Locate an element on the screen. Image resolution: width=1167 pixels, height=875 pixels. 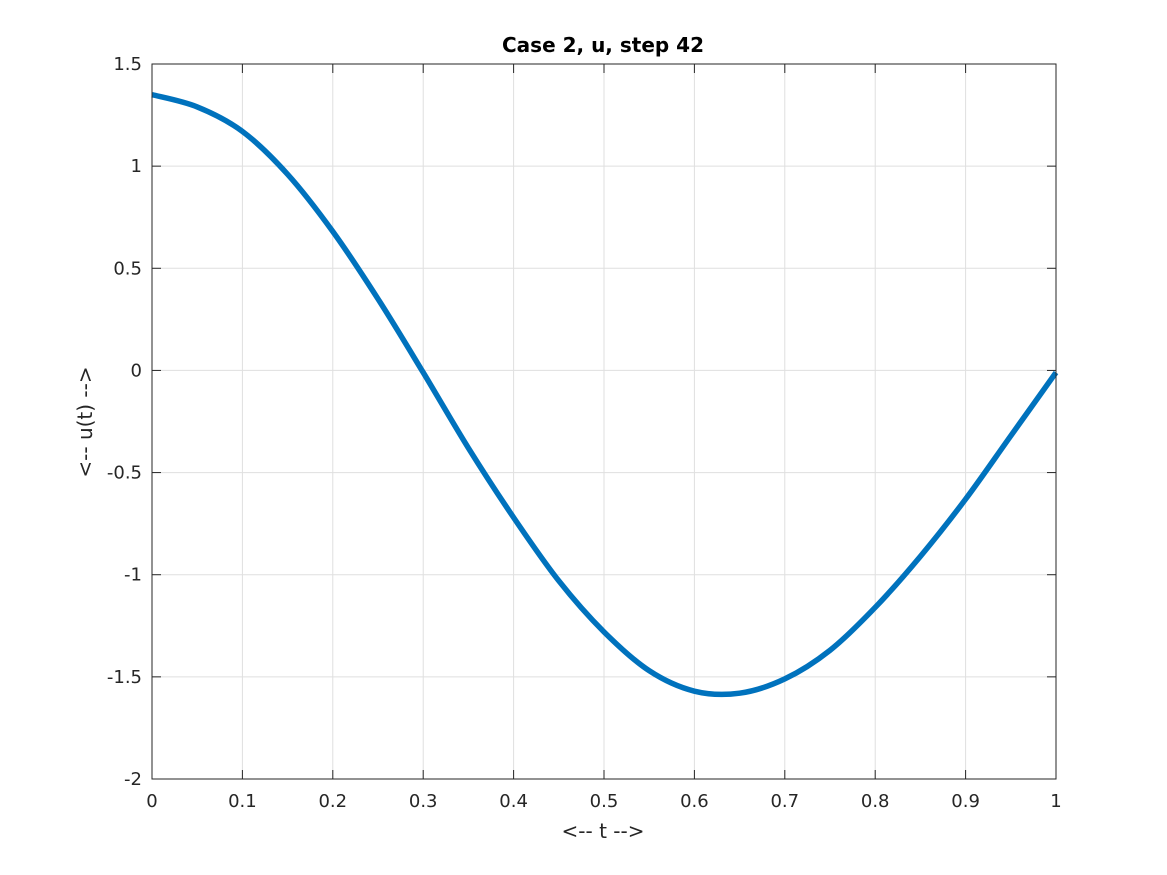
x-tick-label: 0 is located at coordinates (151, 801).